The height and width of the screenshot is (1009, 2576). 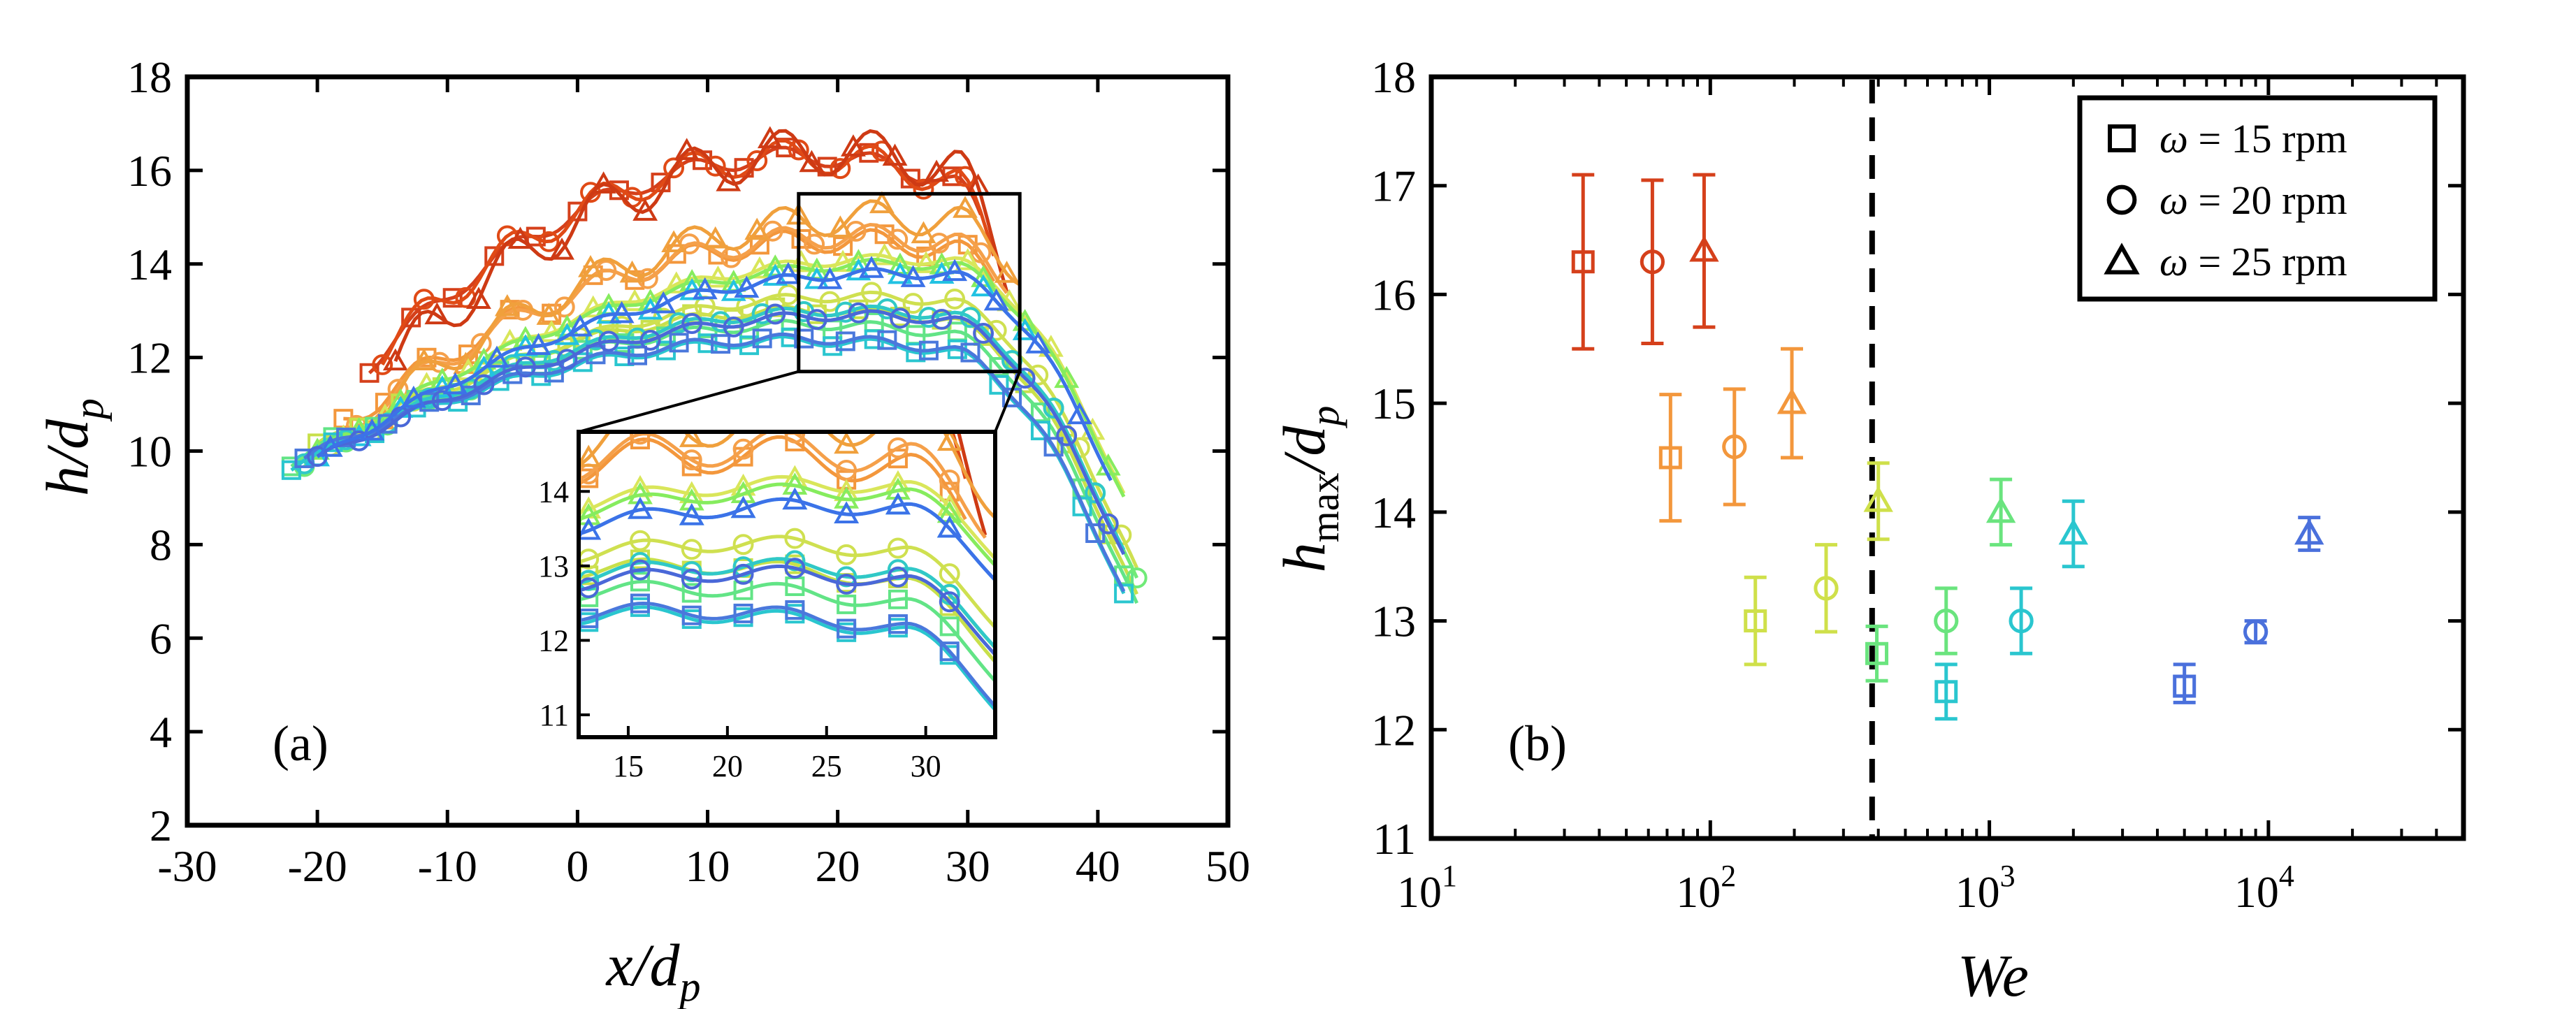 I want to click on x-tick-label: 10³, so click(x=1986, y=888).